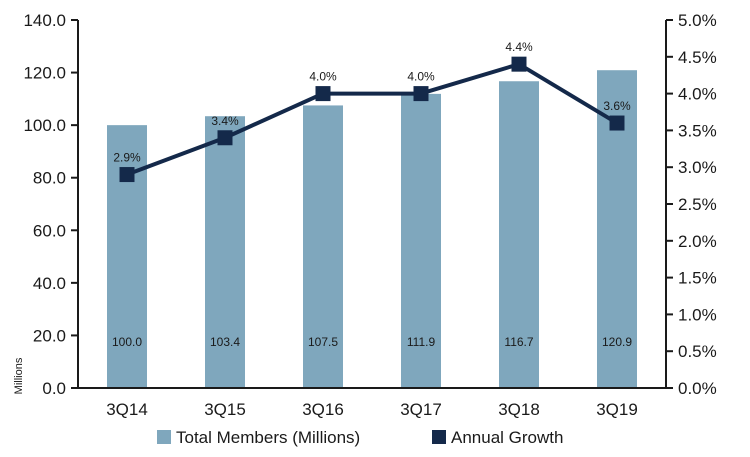 The image size is (750, 457). I want to click on bar-3Q15, so click(225, 252).